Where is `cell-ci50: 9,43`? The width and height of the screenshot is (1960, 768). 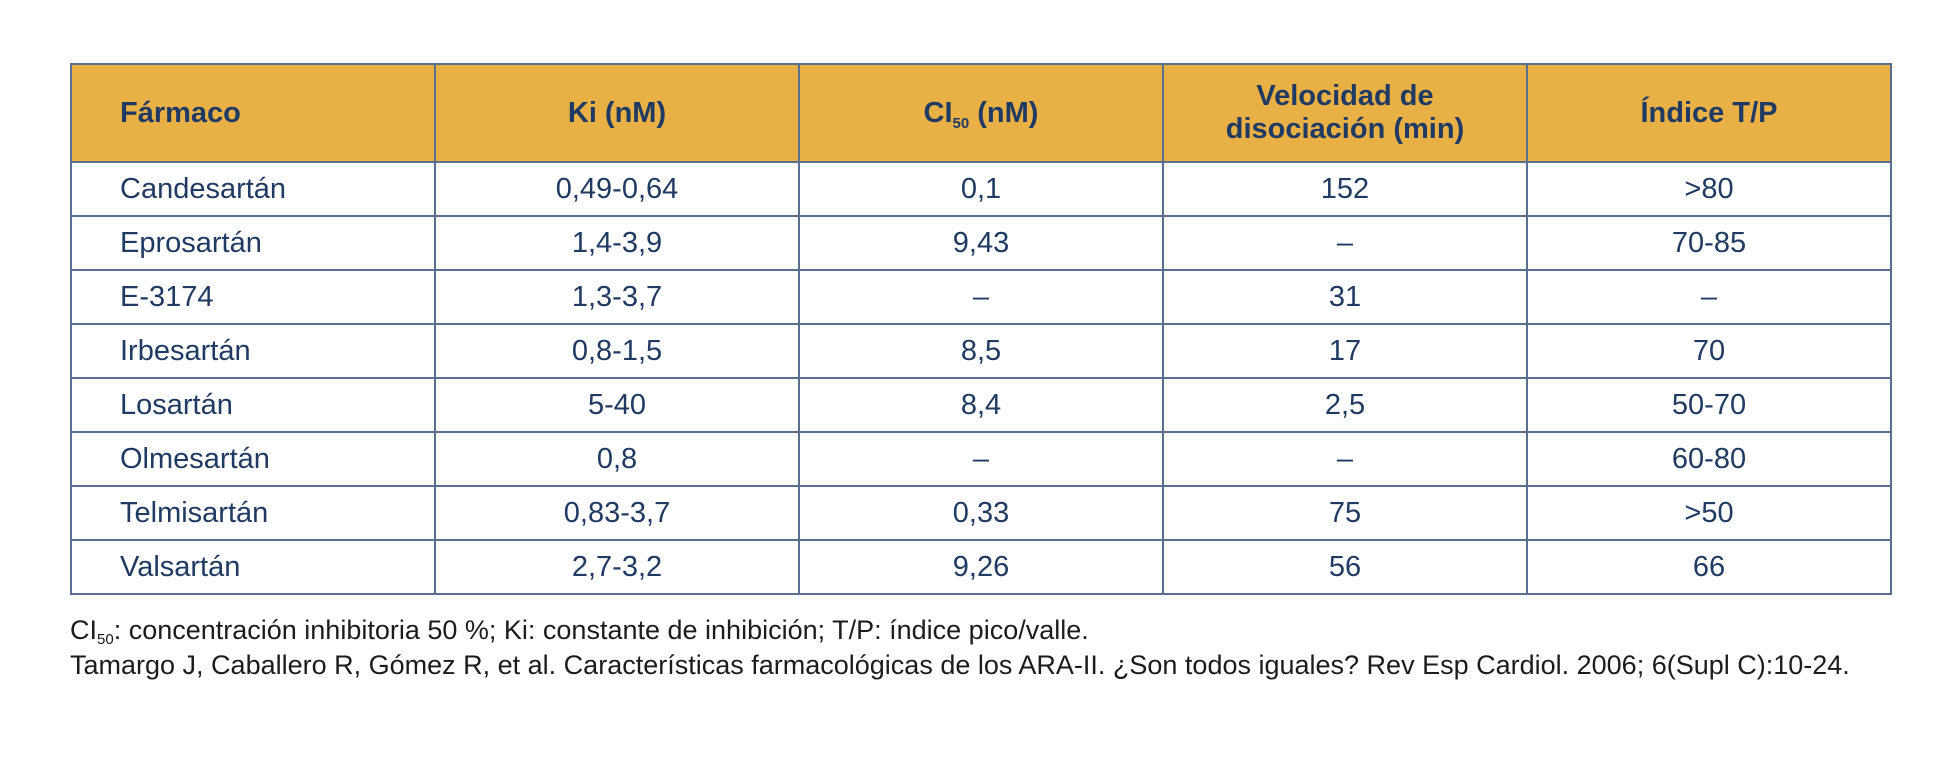
cell-ci50: 9,43 is located at coordinates (981, 243).